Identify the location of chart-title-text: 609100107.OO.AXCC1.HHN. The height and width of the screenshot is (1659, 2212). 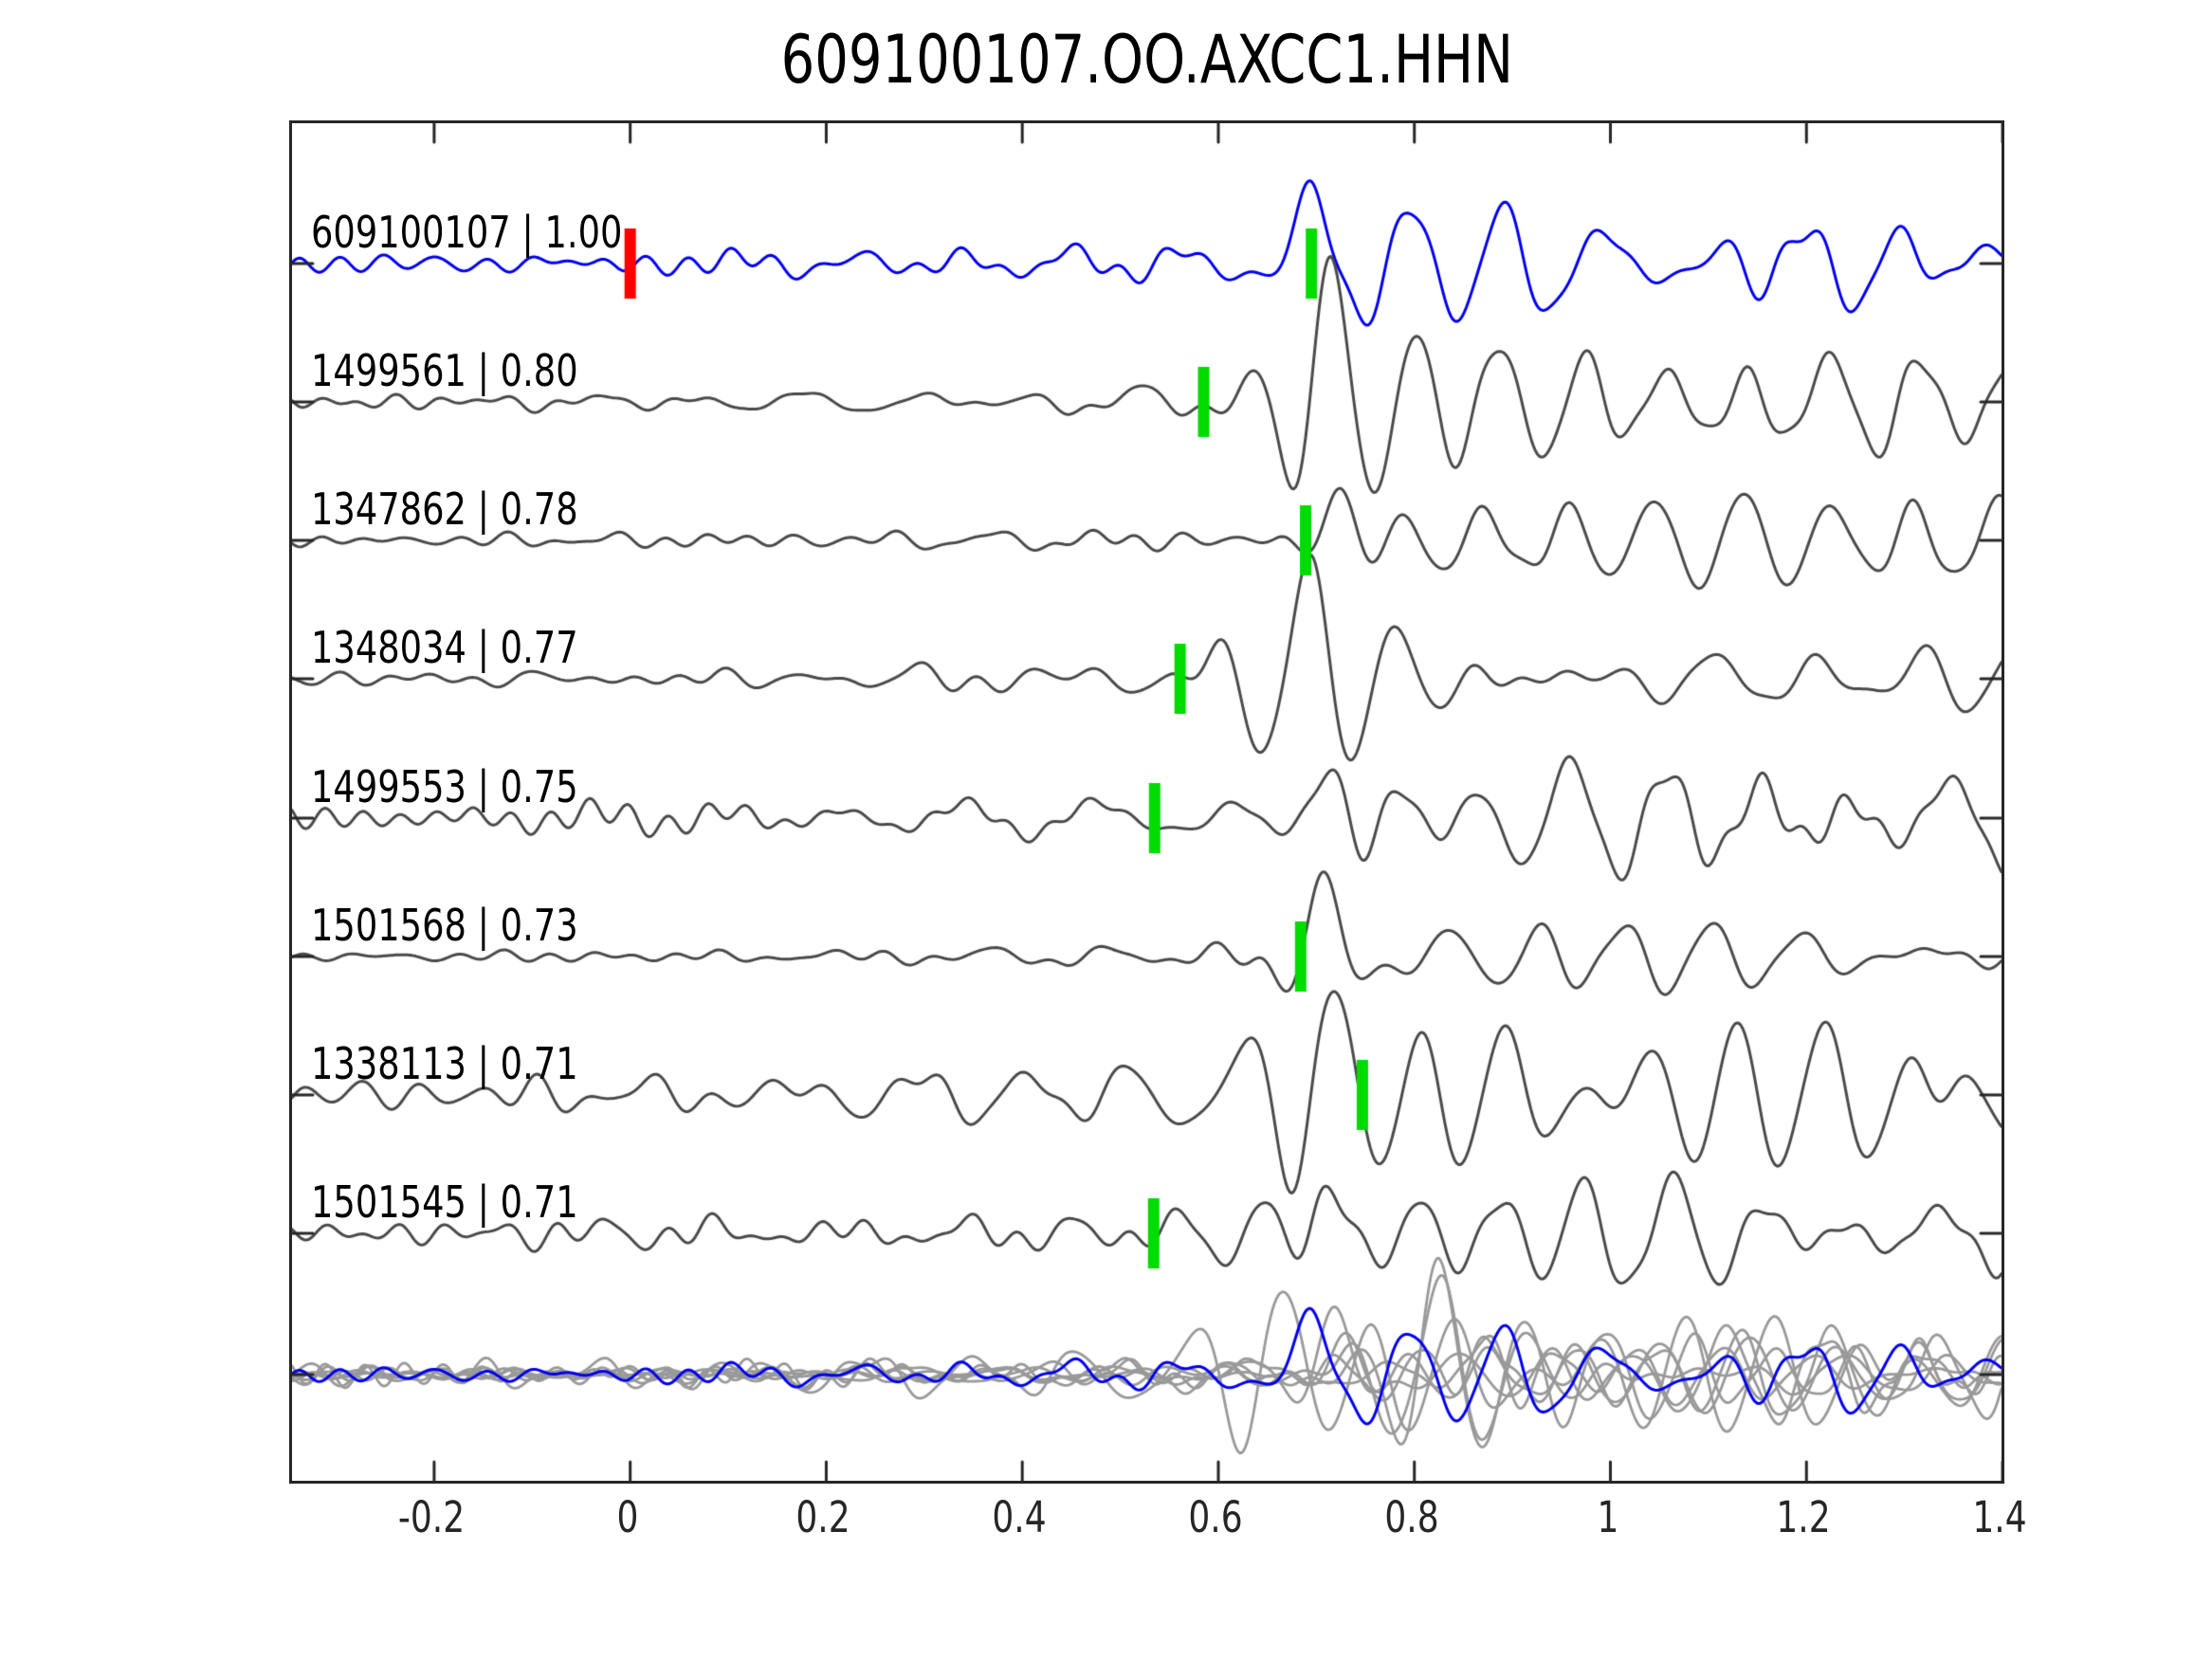
(1146, 60).